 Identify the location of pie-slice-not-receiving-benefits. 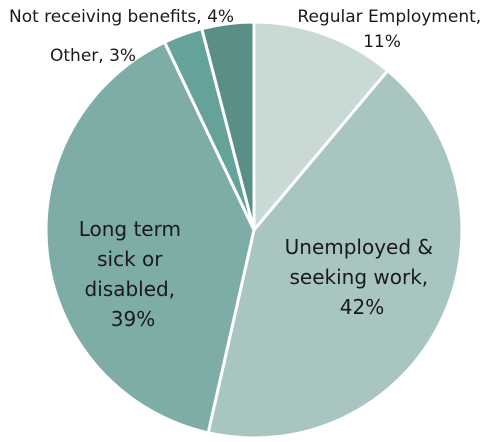
(228, 126).